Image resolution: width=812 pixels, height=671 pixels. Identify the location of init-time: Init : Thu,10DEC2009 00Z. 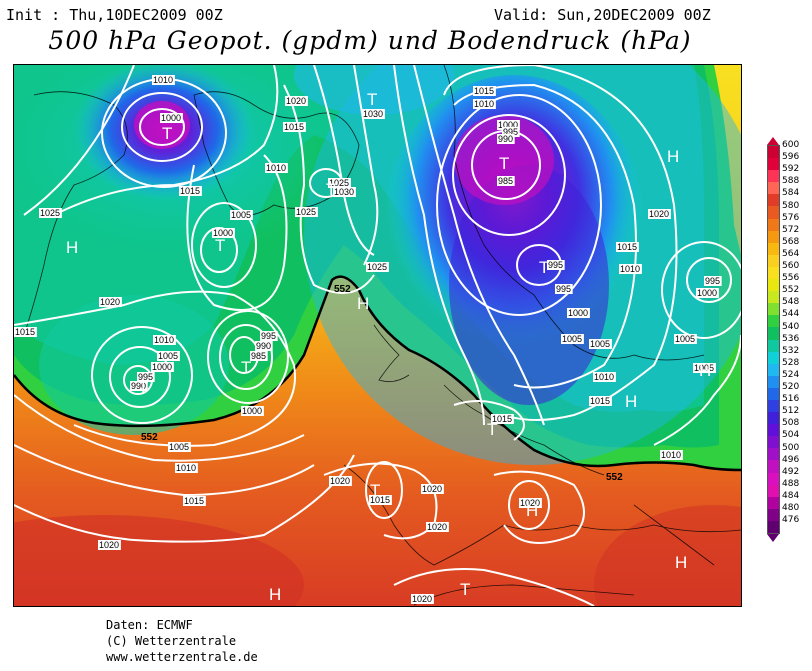
(114, 15).